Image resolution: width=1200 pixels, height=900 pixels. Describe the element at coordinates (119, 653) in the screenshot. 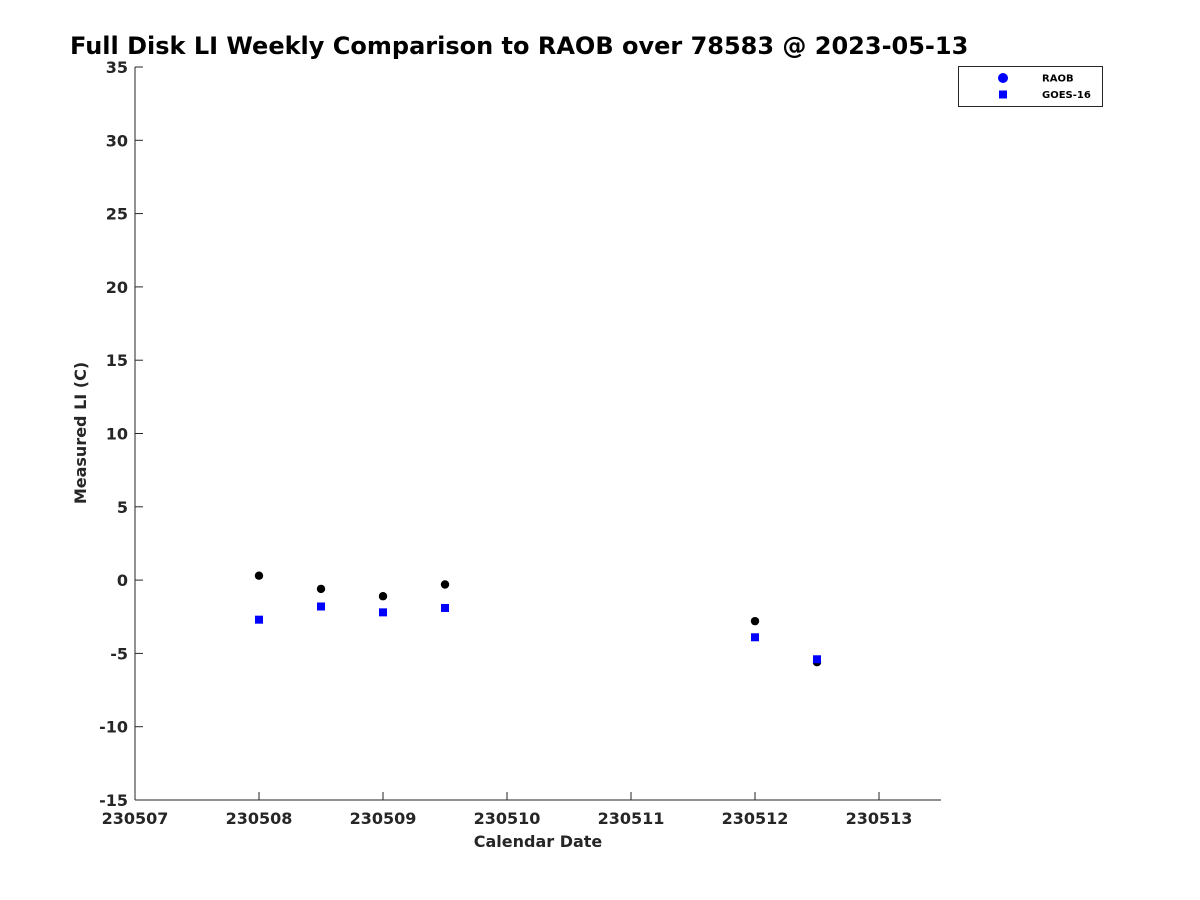

I see `y-tick-label: -5` at that location.